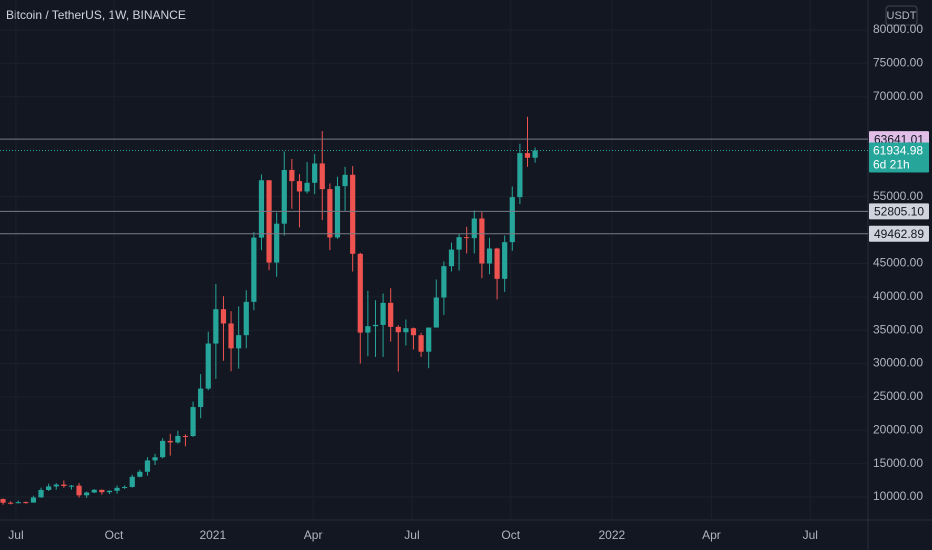 The width and height of the screenshot is (932, 550). Describe the element at coordinates (898, 463) in the screenshot. I see `y-tick-label: 15000.00` at that location.